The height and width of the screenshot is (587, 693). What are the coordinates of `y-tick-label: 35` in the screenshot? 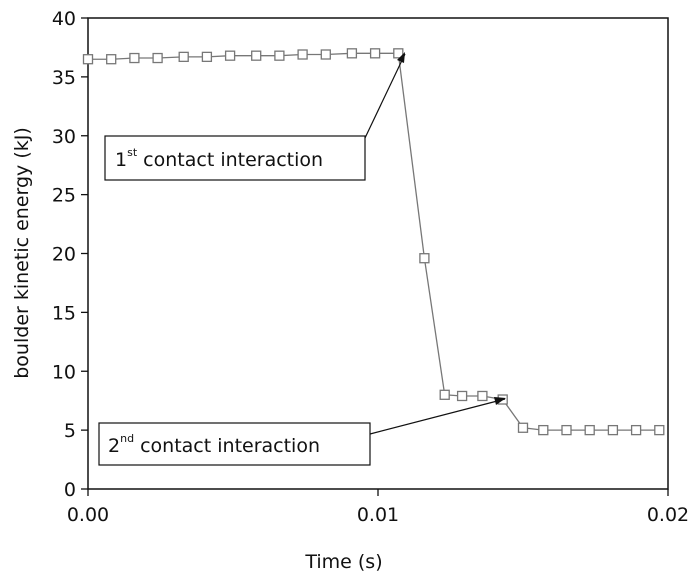 It's located at (64, 78).